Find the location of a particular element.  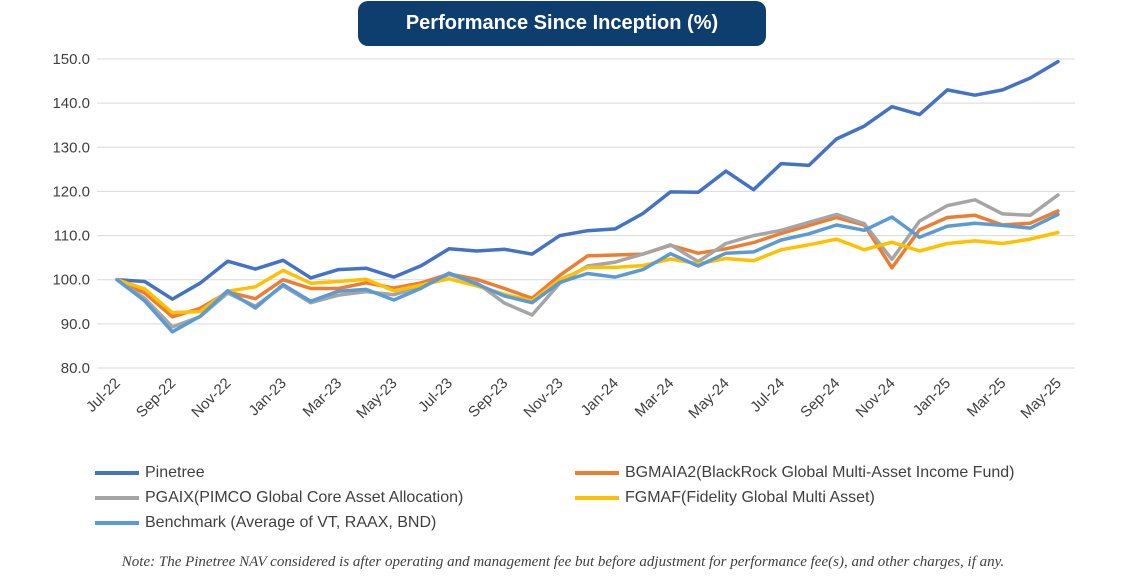

x-tick-label: Jul-22 is located at coordinates (103, 395).